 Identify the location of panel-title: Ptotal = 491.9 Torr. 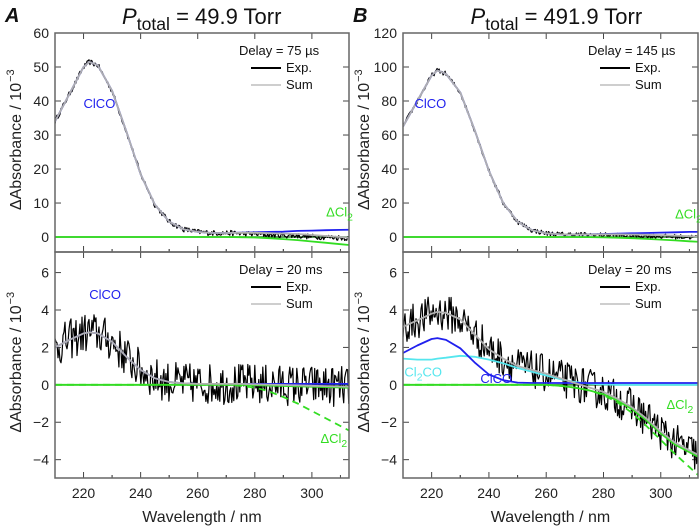
(557, 19).